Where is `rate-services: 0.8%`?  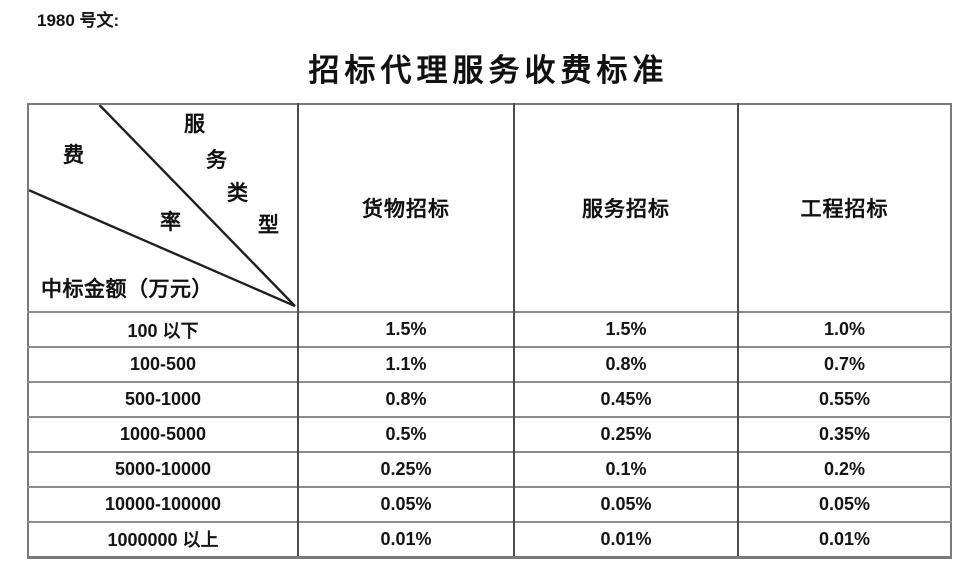
rate-services: 0.8% is located at coordinates (625, 364).